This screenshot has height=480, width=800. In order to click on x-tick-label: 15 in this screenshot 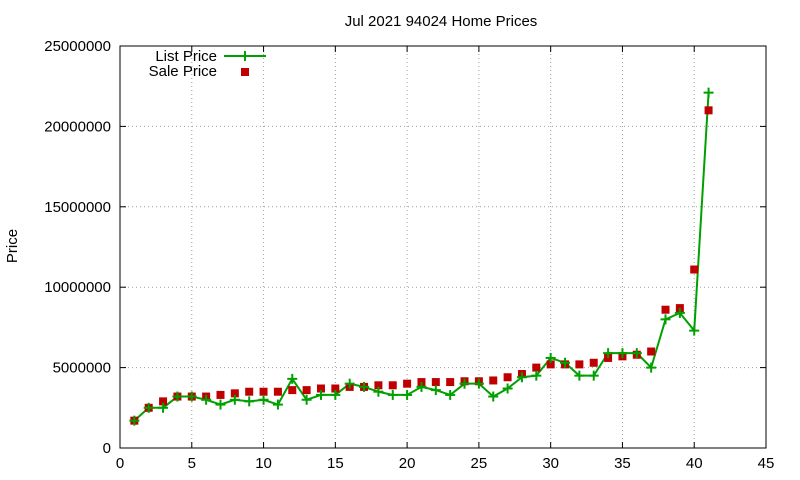, I will do `click(335, 463)`.